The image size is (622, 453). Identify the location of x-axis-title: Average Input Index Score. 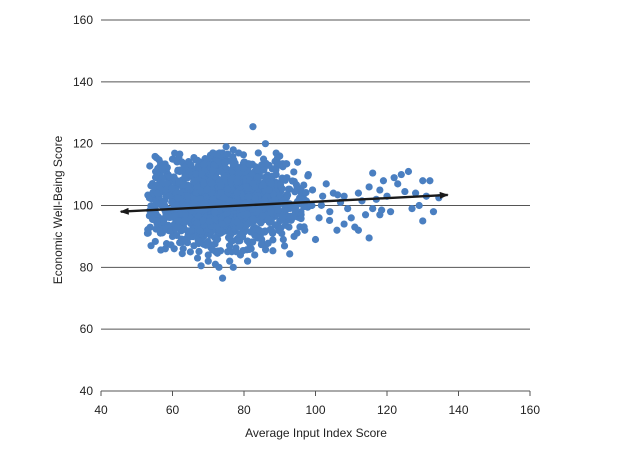
(316, 433).